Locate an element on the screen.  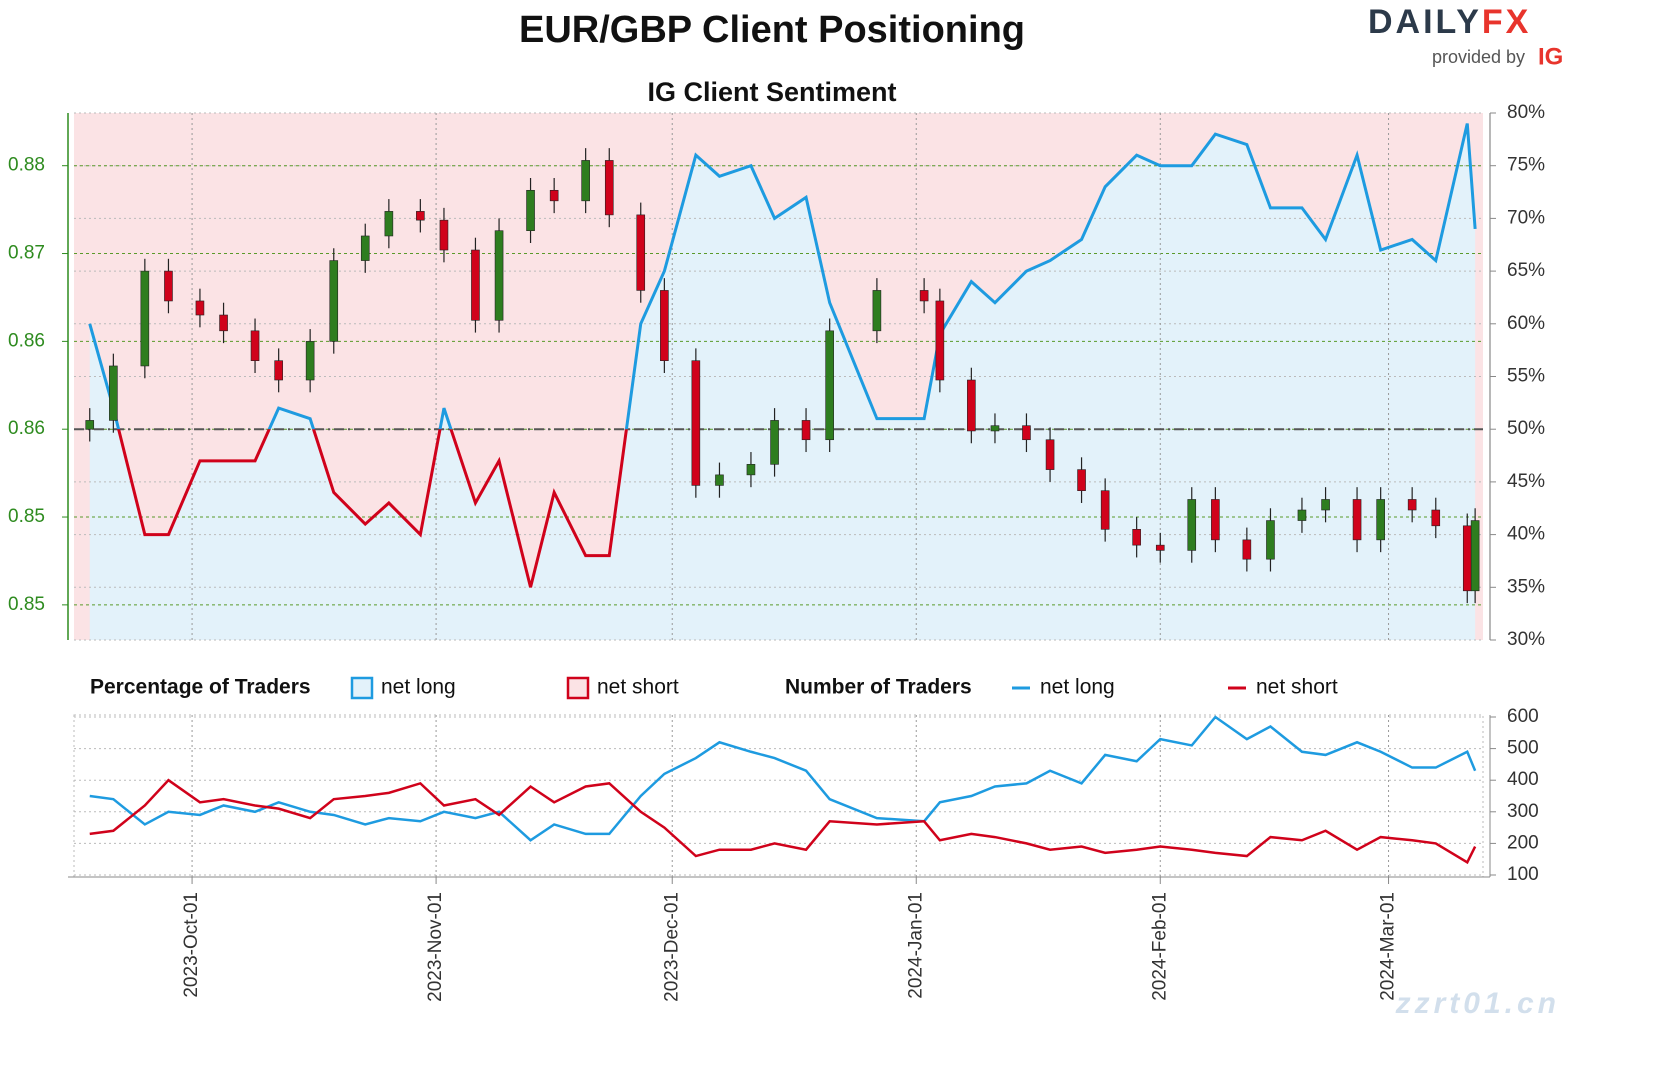
y-tick-label: 600 is located at coordinates (1523, 716).